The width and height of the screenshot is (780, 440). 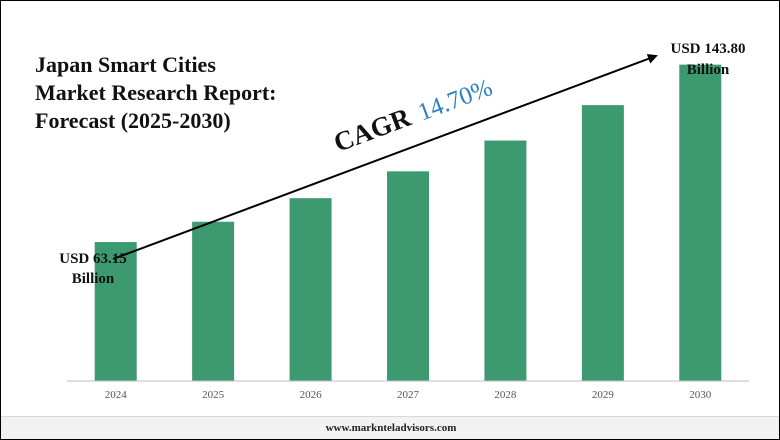 I want to click on chart-title-line-2: Market Research Report:, so click(x=156, y=92).